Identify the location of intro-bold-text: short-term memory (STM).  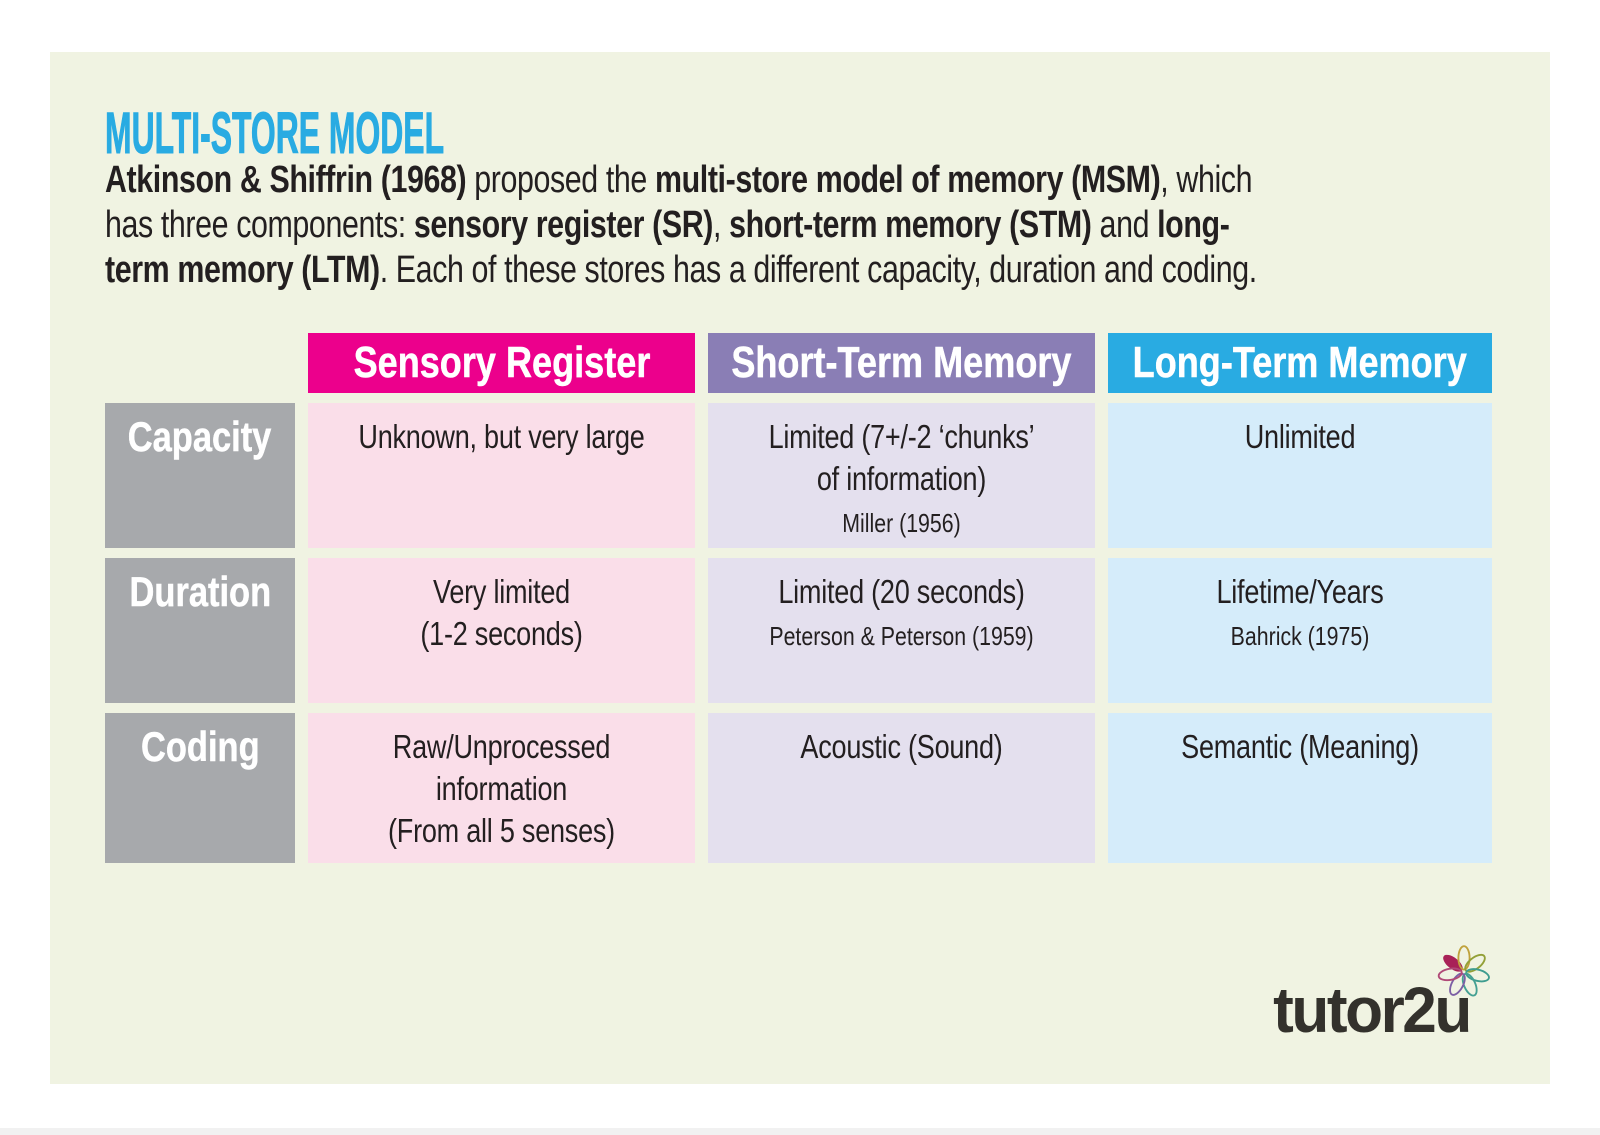
(910, 225).